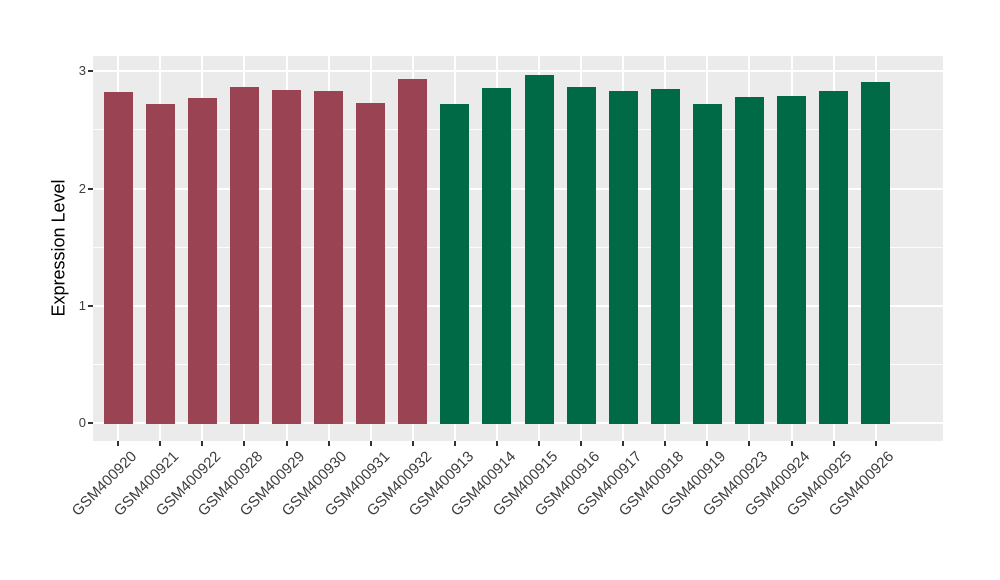 The width and height of the screenshot is (1000, 580). I want to click on y-tick-label: 1, so click(82, 305).